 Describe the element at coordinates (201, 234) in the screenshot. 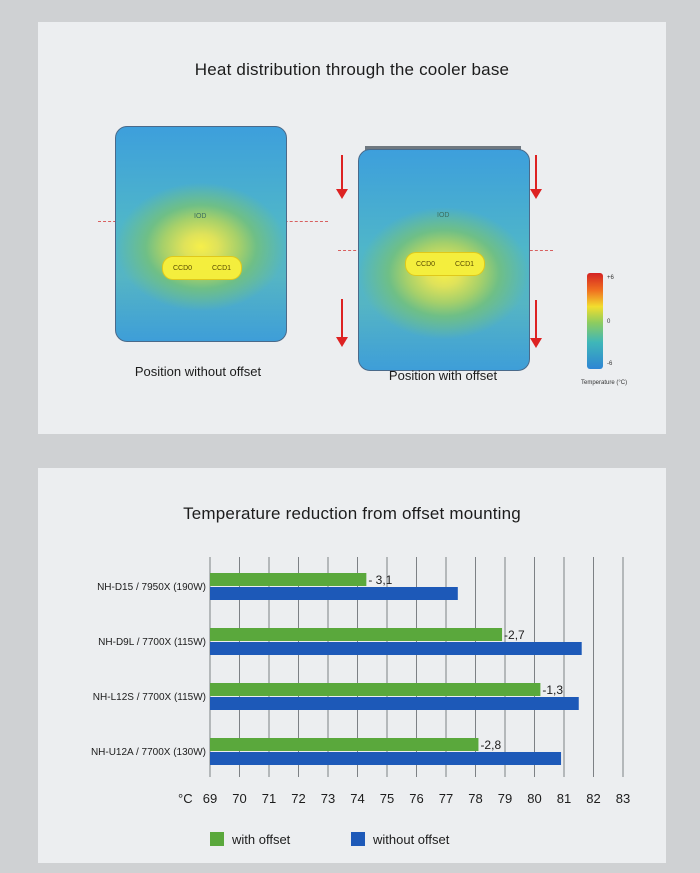

I see `heatmap-without-offset: IOD CCD0 CCD1` at that location.